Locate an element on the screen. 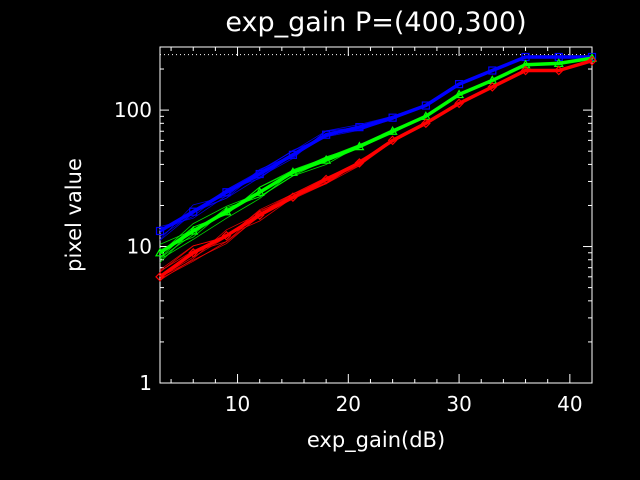 The image size is (640, 480). y-tick-label: 1 is located at coordinates (145, 383).